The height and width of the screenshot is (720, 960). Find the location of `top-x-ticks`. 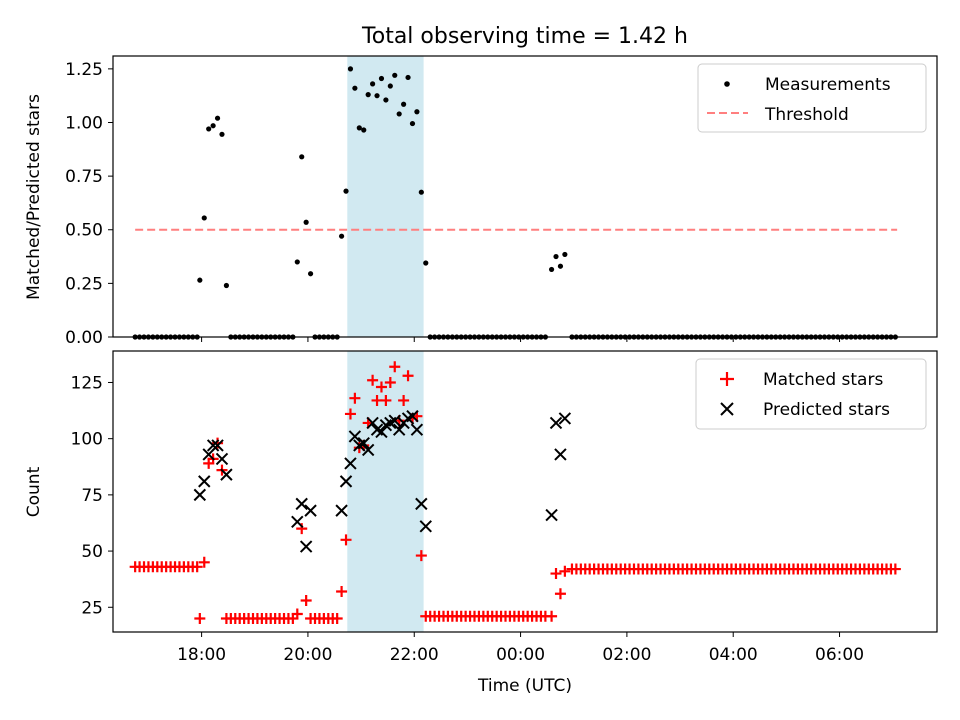

top-x-ticks is located at coordinates (521, 339).